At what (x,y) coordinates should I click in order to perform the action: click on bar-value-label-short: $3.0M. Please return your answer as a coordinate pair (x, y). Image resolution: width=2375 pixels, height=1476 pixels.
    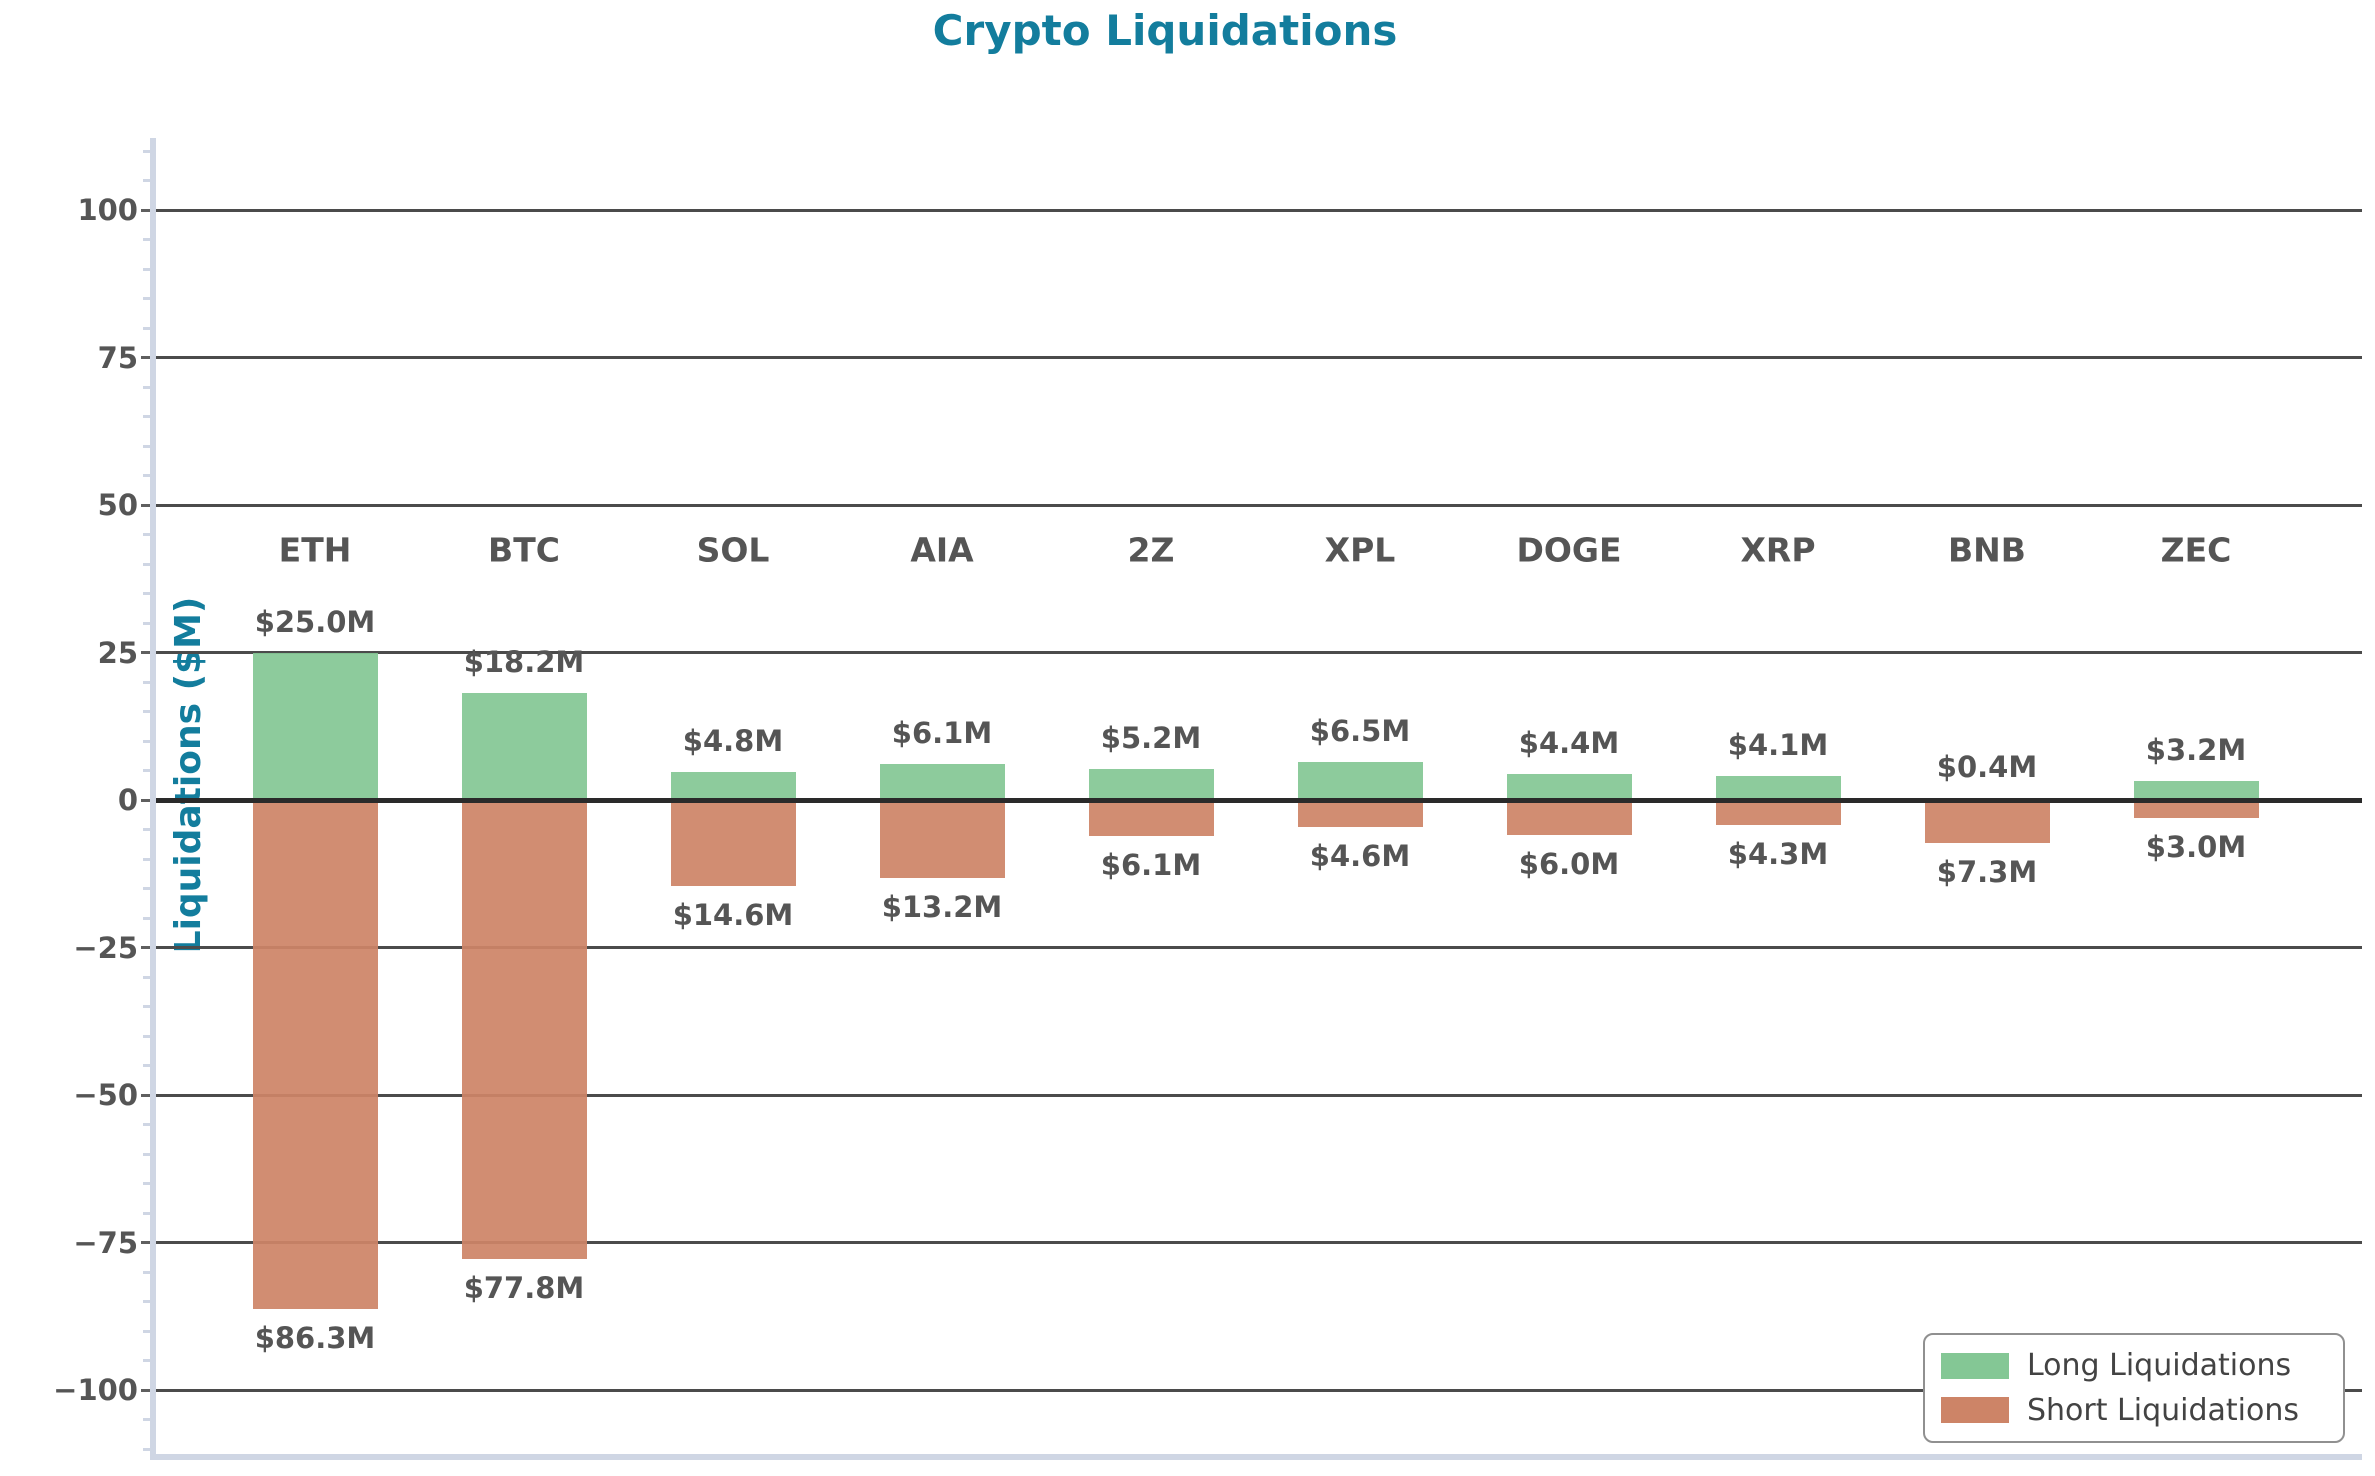
    Looking at the image, I should click on (2196, 846).